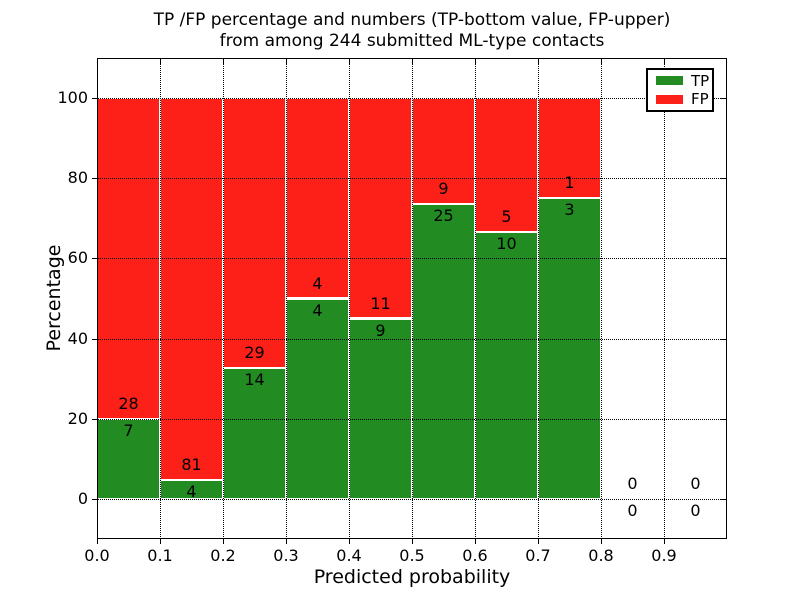 The image size is (800, 600). Describe the element at coordinates (349, 555) in the screenshot. I see `x-tick-label: 0.4` at that location.